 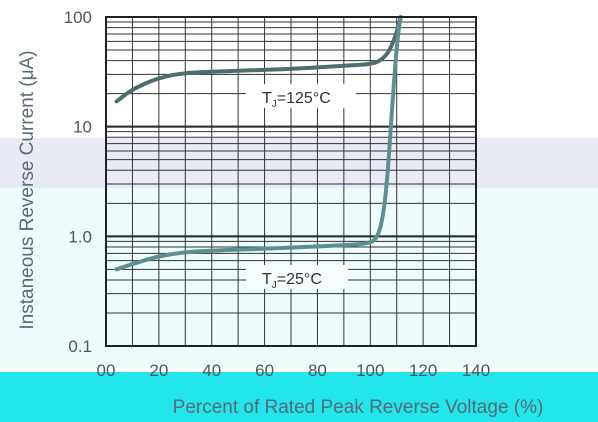 I want to click on y-tick-label: 100, so click(x=78, y=17).